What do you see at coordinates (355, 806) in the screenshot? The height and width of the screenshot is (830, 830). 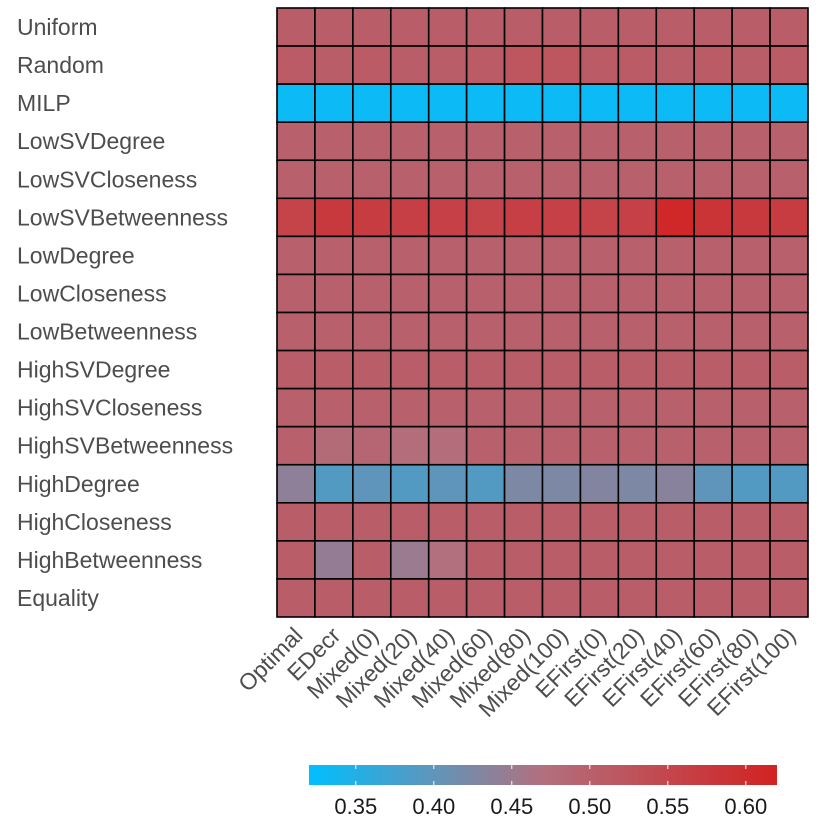 I see `colorbar-tick-label: 0.35` at bounding box center [355, 806].